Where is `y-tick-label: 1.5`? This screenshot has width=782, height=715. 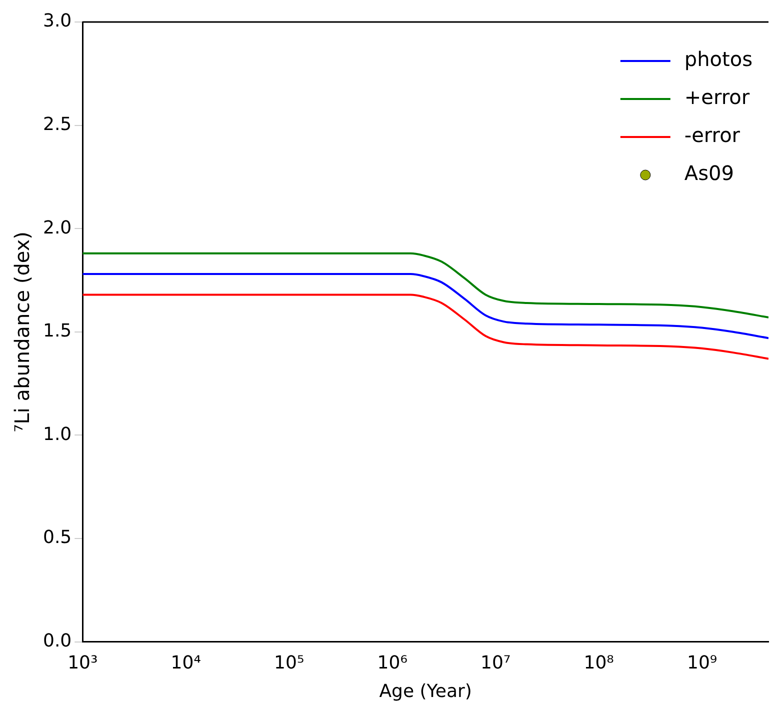 y-tick-label: 1.5 is located at coordinates (57, 331).